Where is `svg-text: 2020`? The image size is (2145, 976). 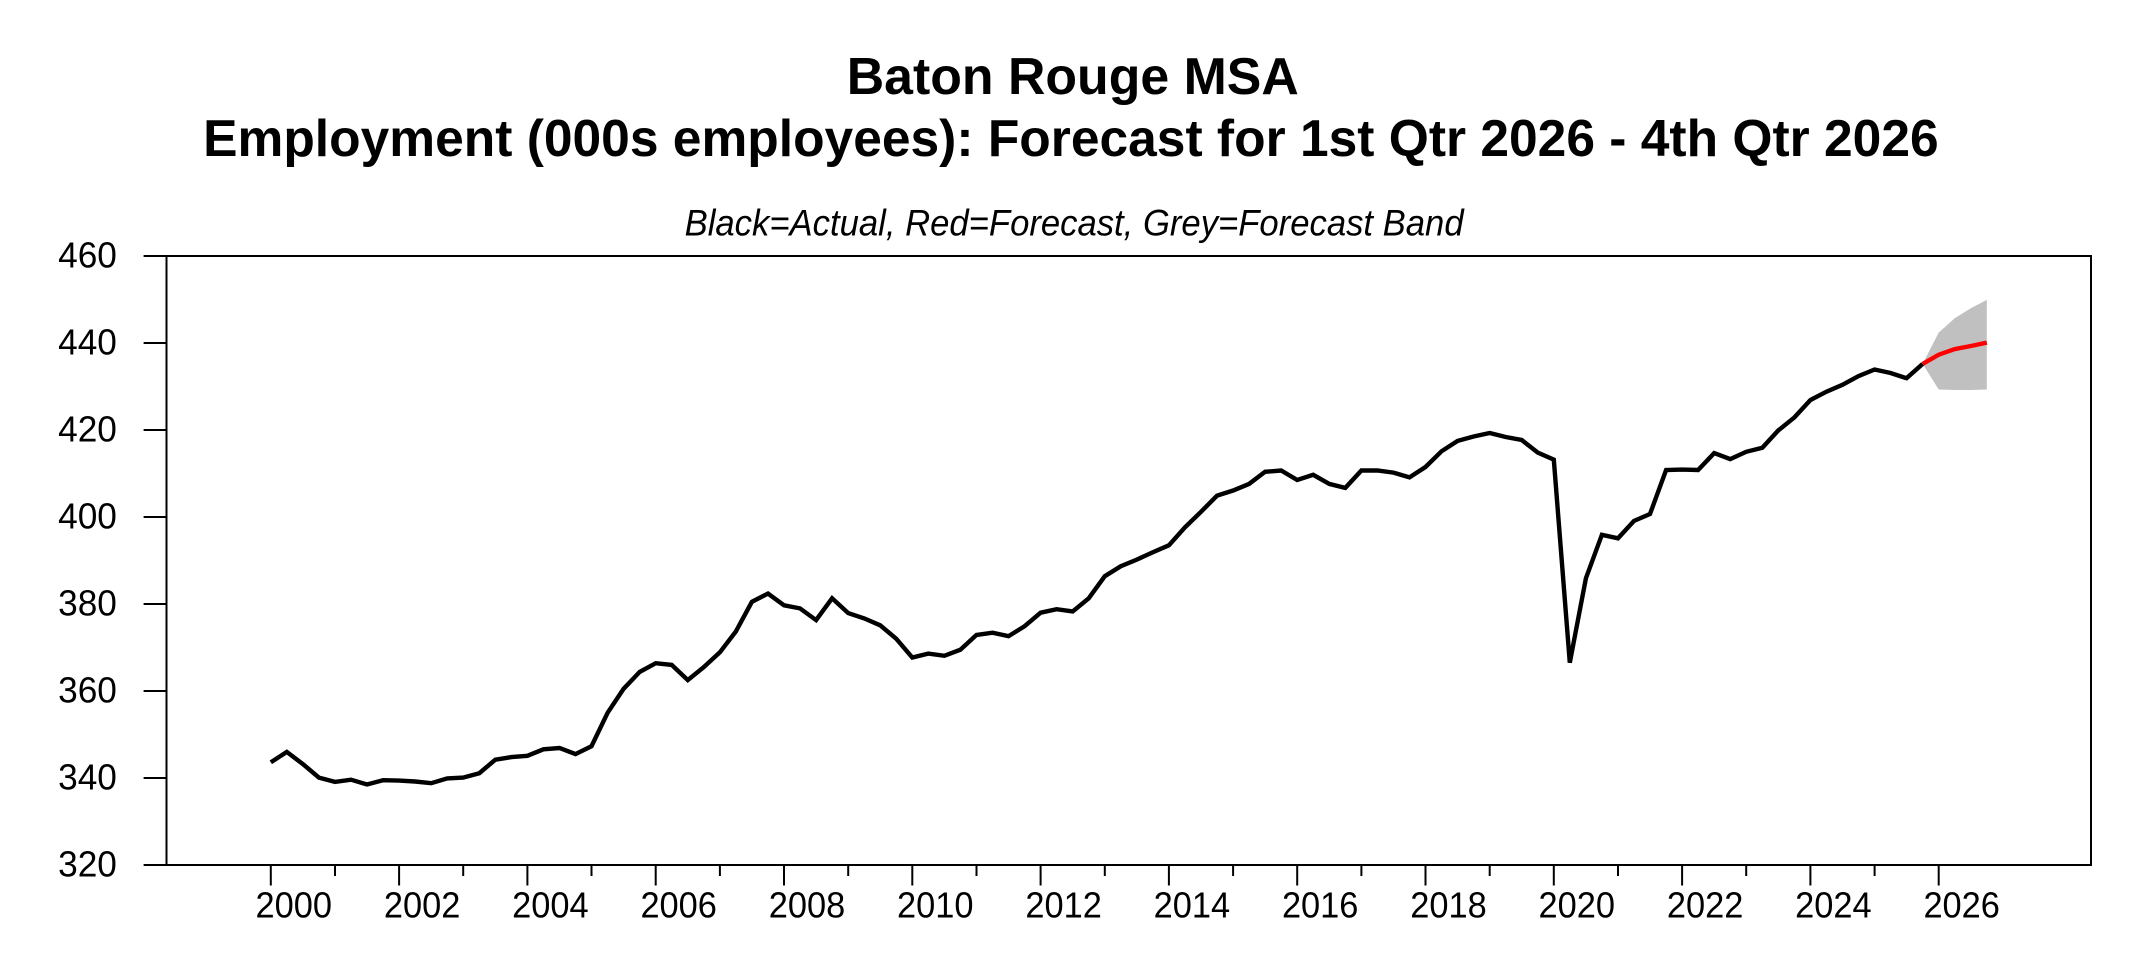 svg-text: 2020 is located at coordinates (1577, 905).